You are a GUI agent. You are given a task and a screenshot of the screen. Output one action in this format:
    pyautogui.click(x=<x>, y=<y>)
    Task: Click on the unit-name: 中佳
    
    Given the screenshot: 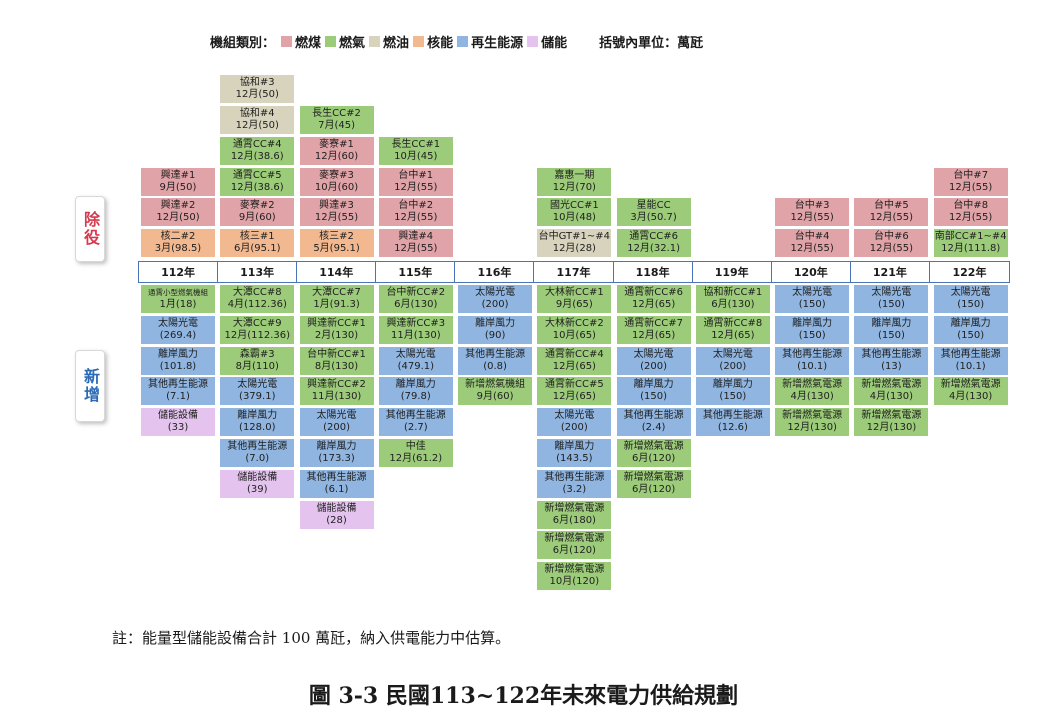 What is the action you would take?
    pyautogui.click(x=415, y=446)
    